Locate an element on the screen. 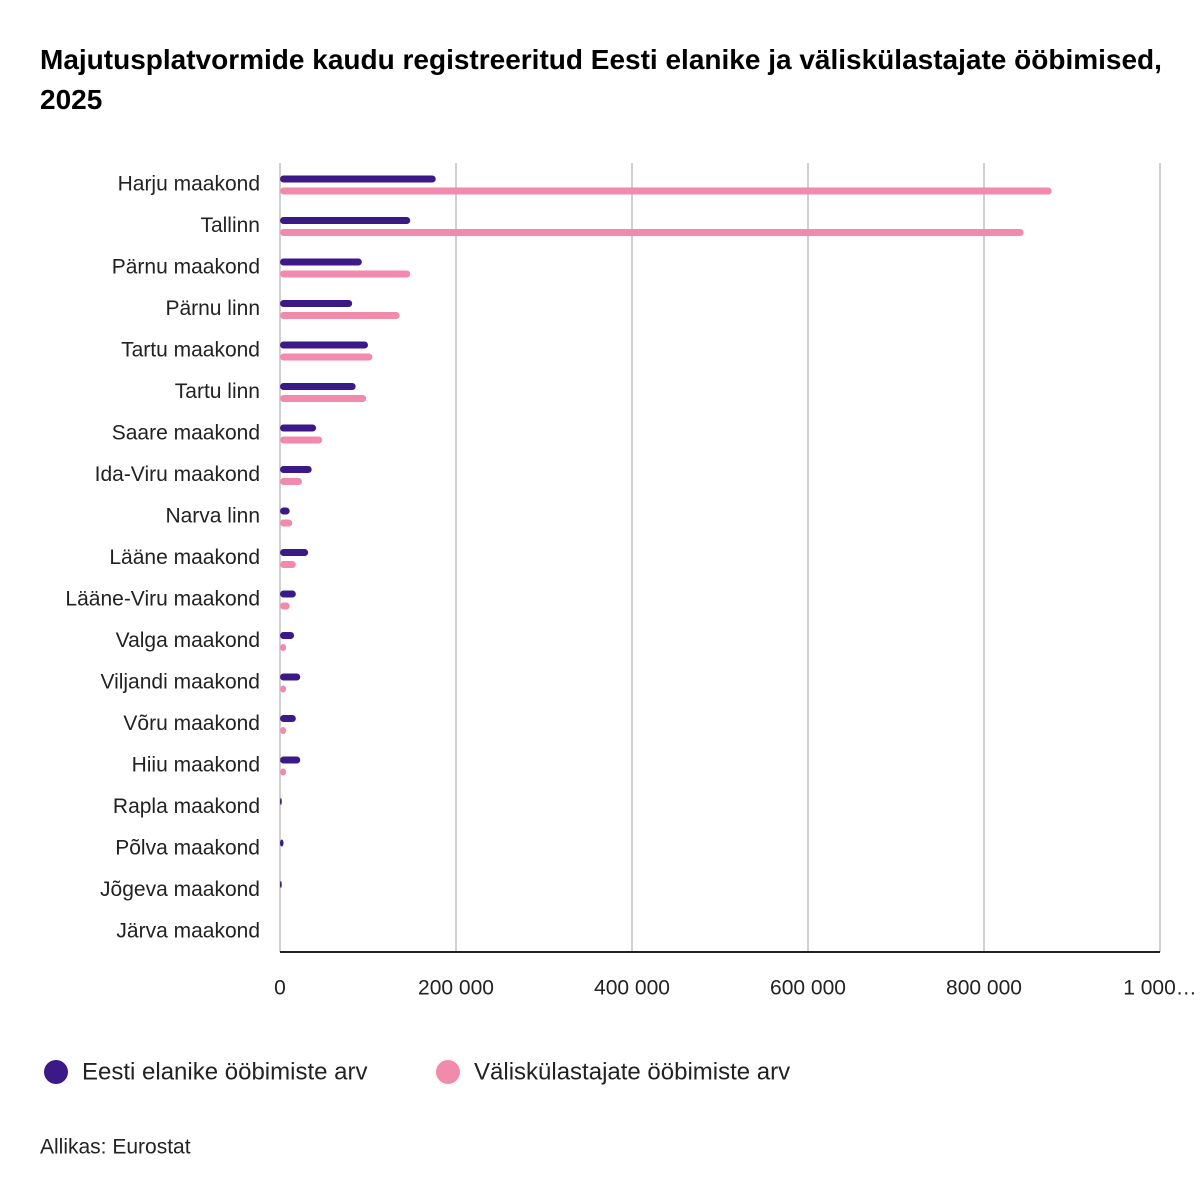 Image resolution: width=1200 pixels, height=1200 pixels. x-tick-label: 200 000 is located at coordinates (456, 988).